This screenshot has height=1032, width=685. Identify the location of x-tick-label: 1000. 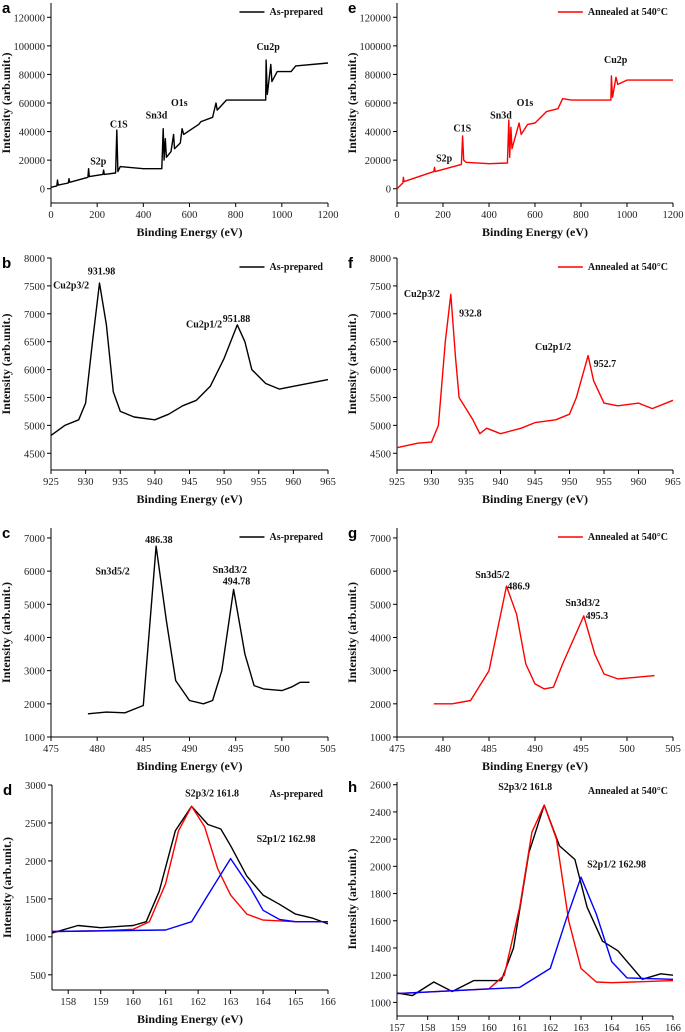
(281, 215).